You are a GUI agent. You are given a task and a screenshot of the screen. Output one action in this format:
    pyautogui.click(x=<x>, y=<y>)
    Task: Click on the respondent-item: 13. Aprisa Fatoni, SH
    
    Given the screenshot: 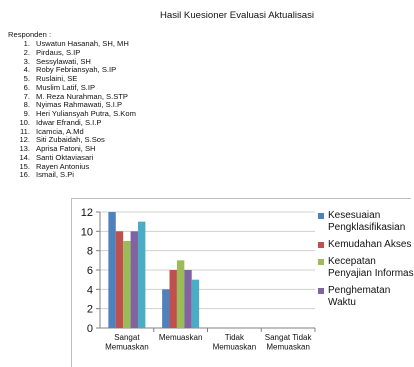 What is the action you would take?
    pyautogui.click(x=75, y=149)
    